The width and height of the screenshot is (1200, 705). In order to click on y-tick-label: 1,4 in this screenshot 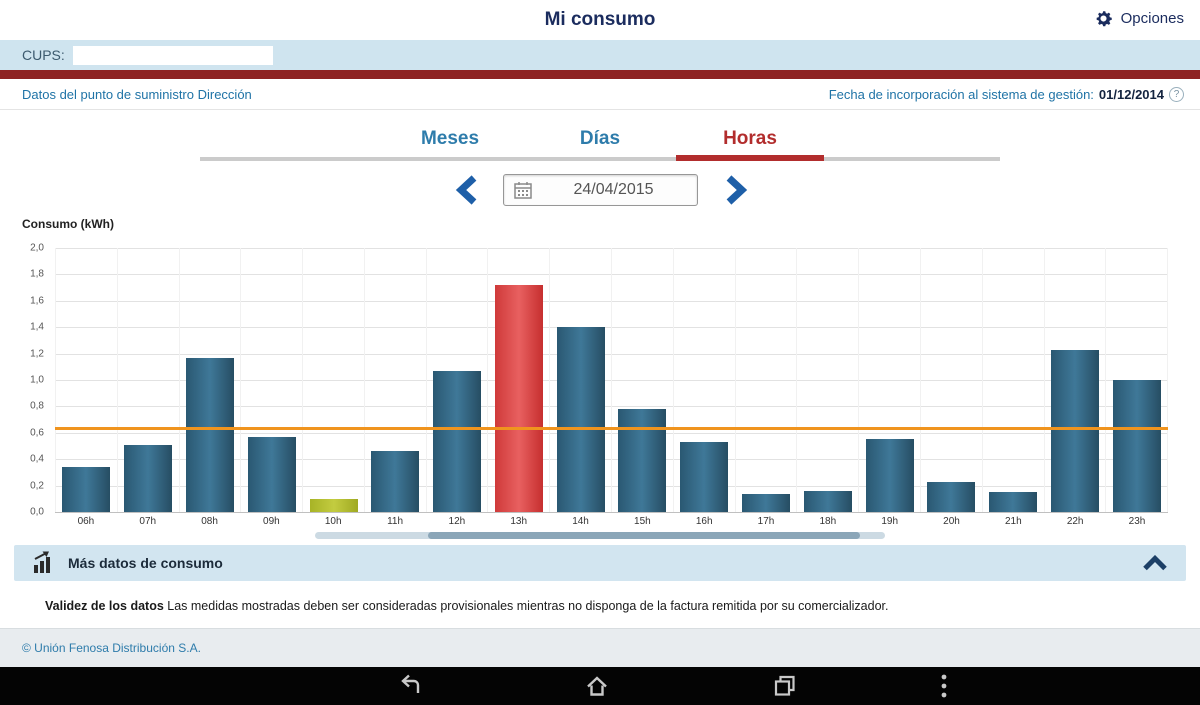, I will do `click(37, 327)`.